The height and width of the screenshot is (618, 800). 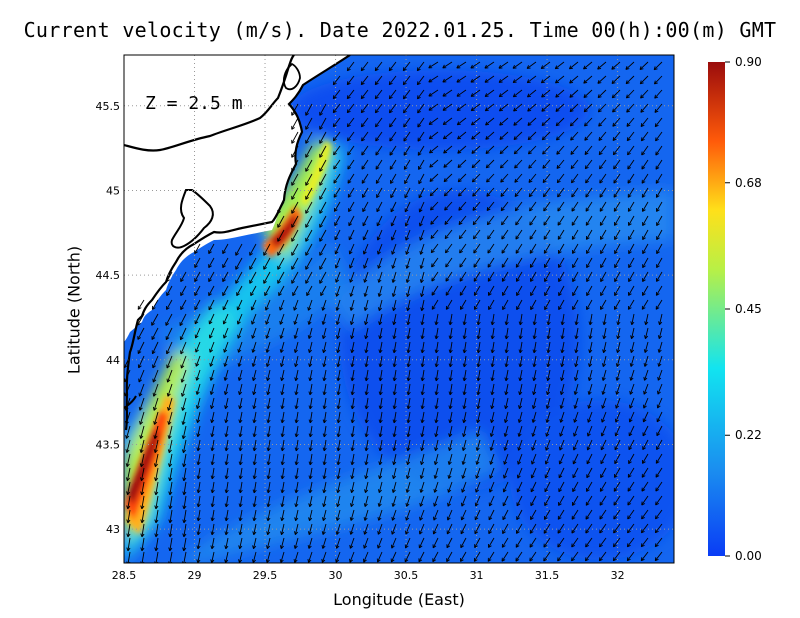 I want to click on y-tick-label: 43.5, so click(x=108, y=444).